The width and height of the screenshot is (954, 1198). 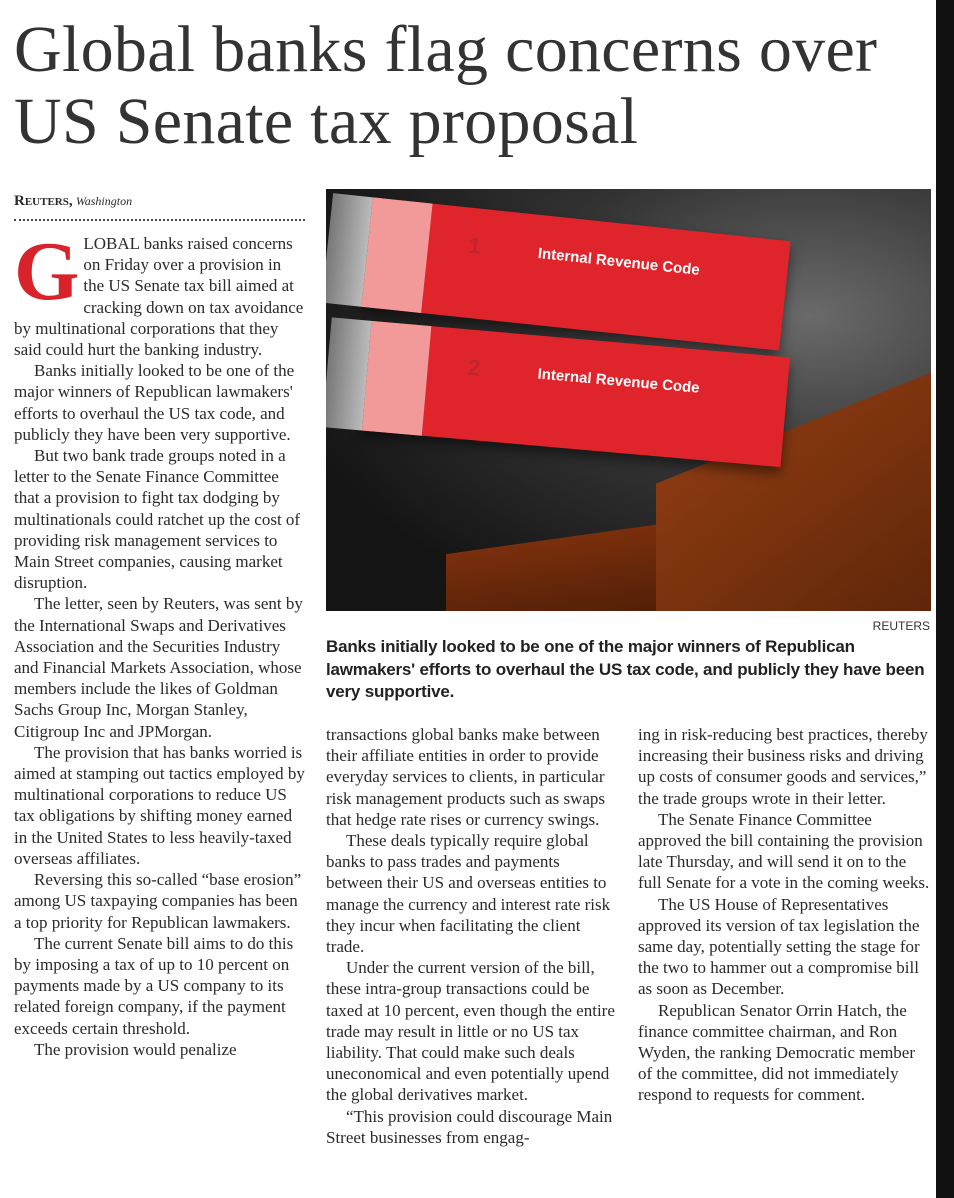 I want to click on byline: Reuters, Washington, so click(x=73, y=201).